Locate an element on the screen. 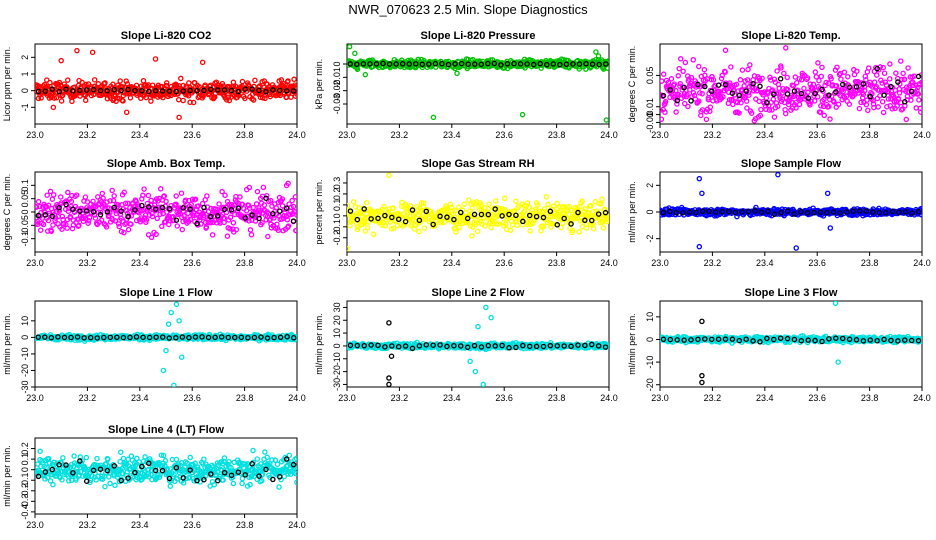 The height and width of the screenshot is (540, 936). y-tick-label: -0.03 is located at coordinates (337, 104).